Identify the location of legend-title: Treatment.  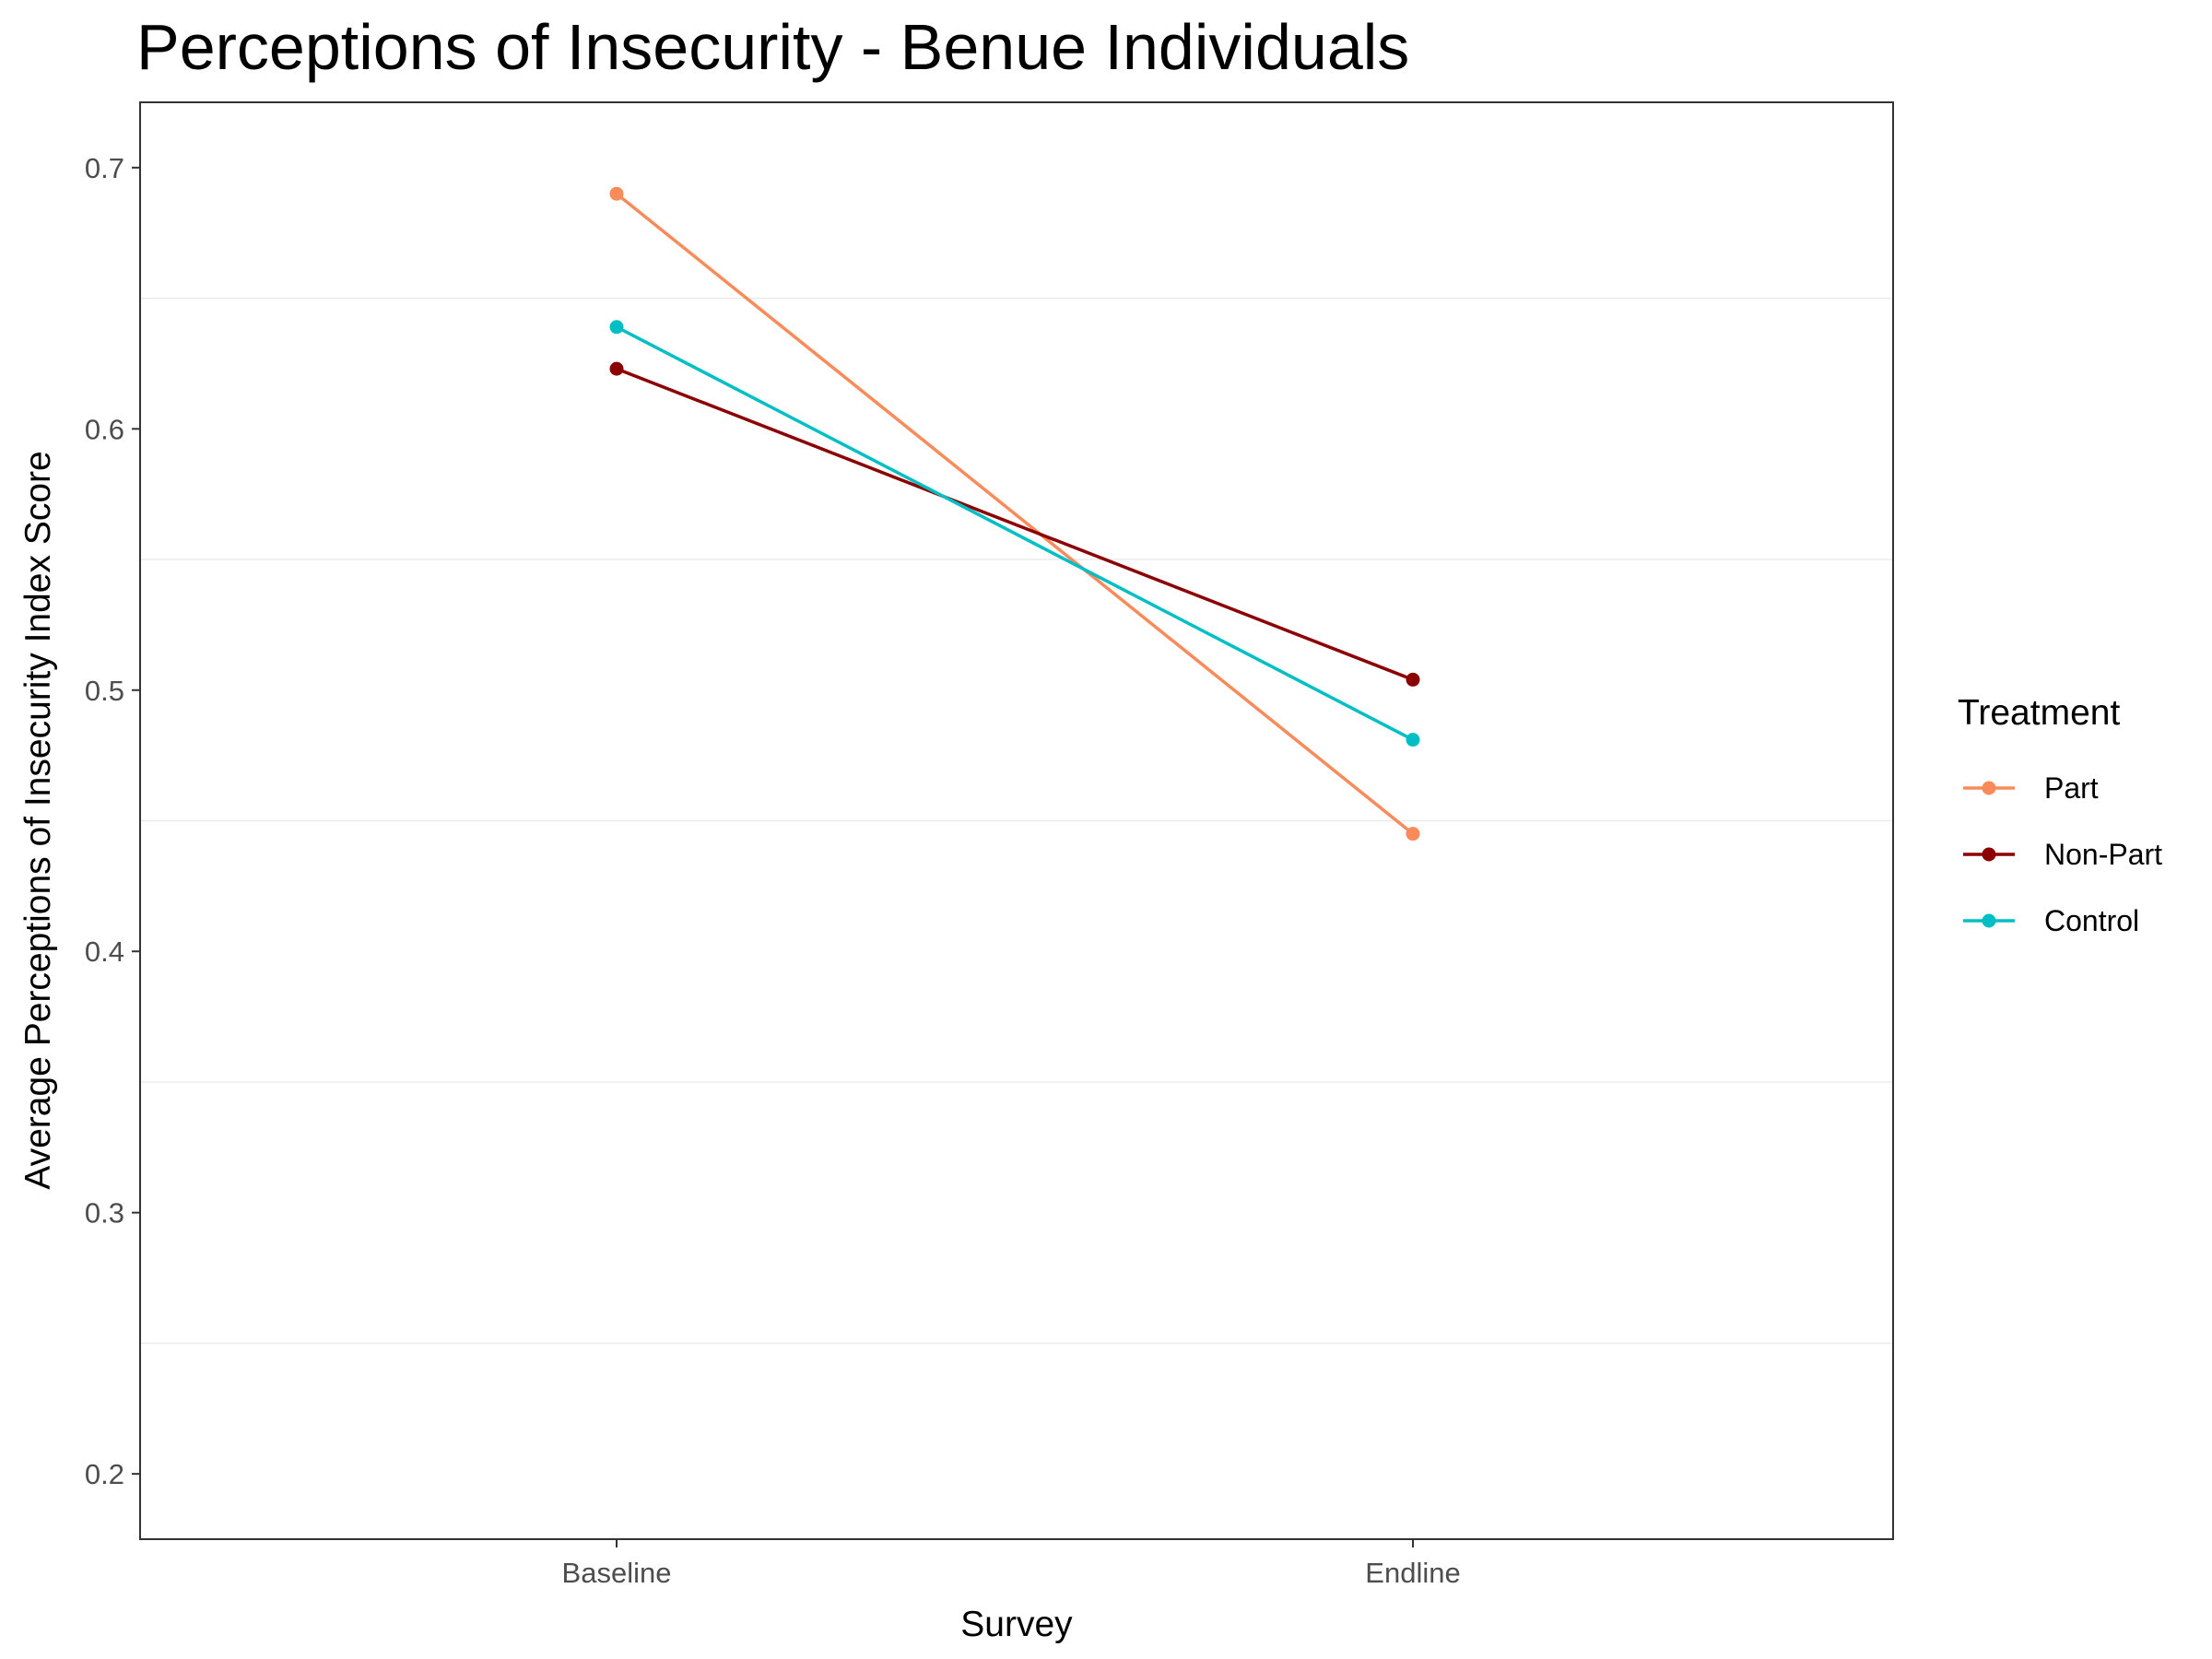
(2039, 713).